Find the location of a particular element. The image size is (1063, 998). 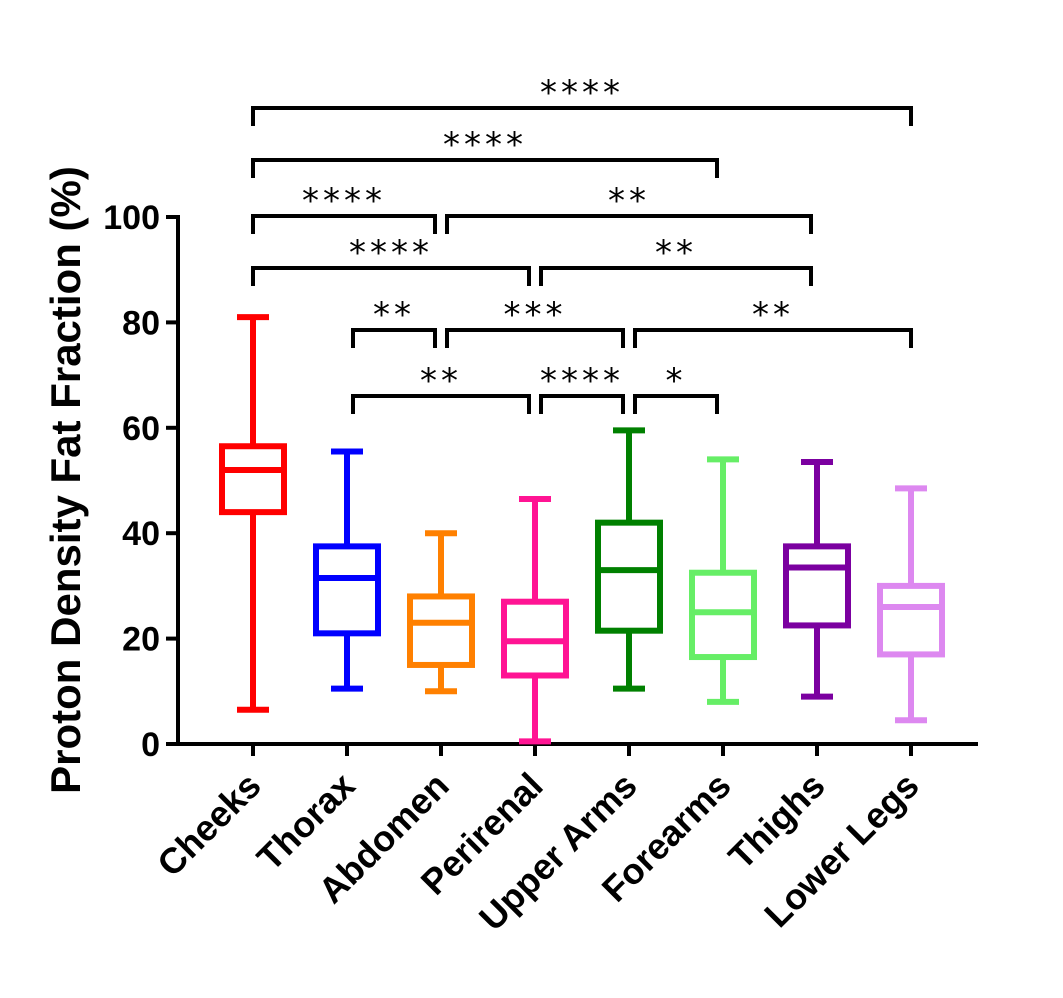

sig-label: *** is located at coordinates (535, 315).